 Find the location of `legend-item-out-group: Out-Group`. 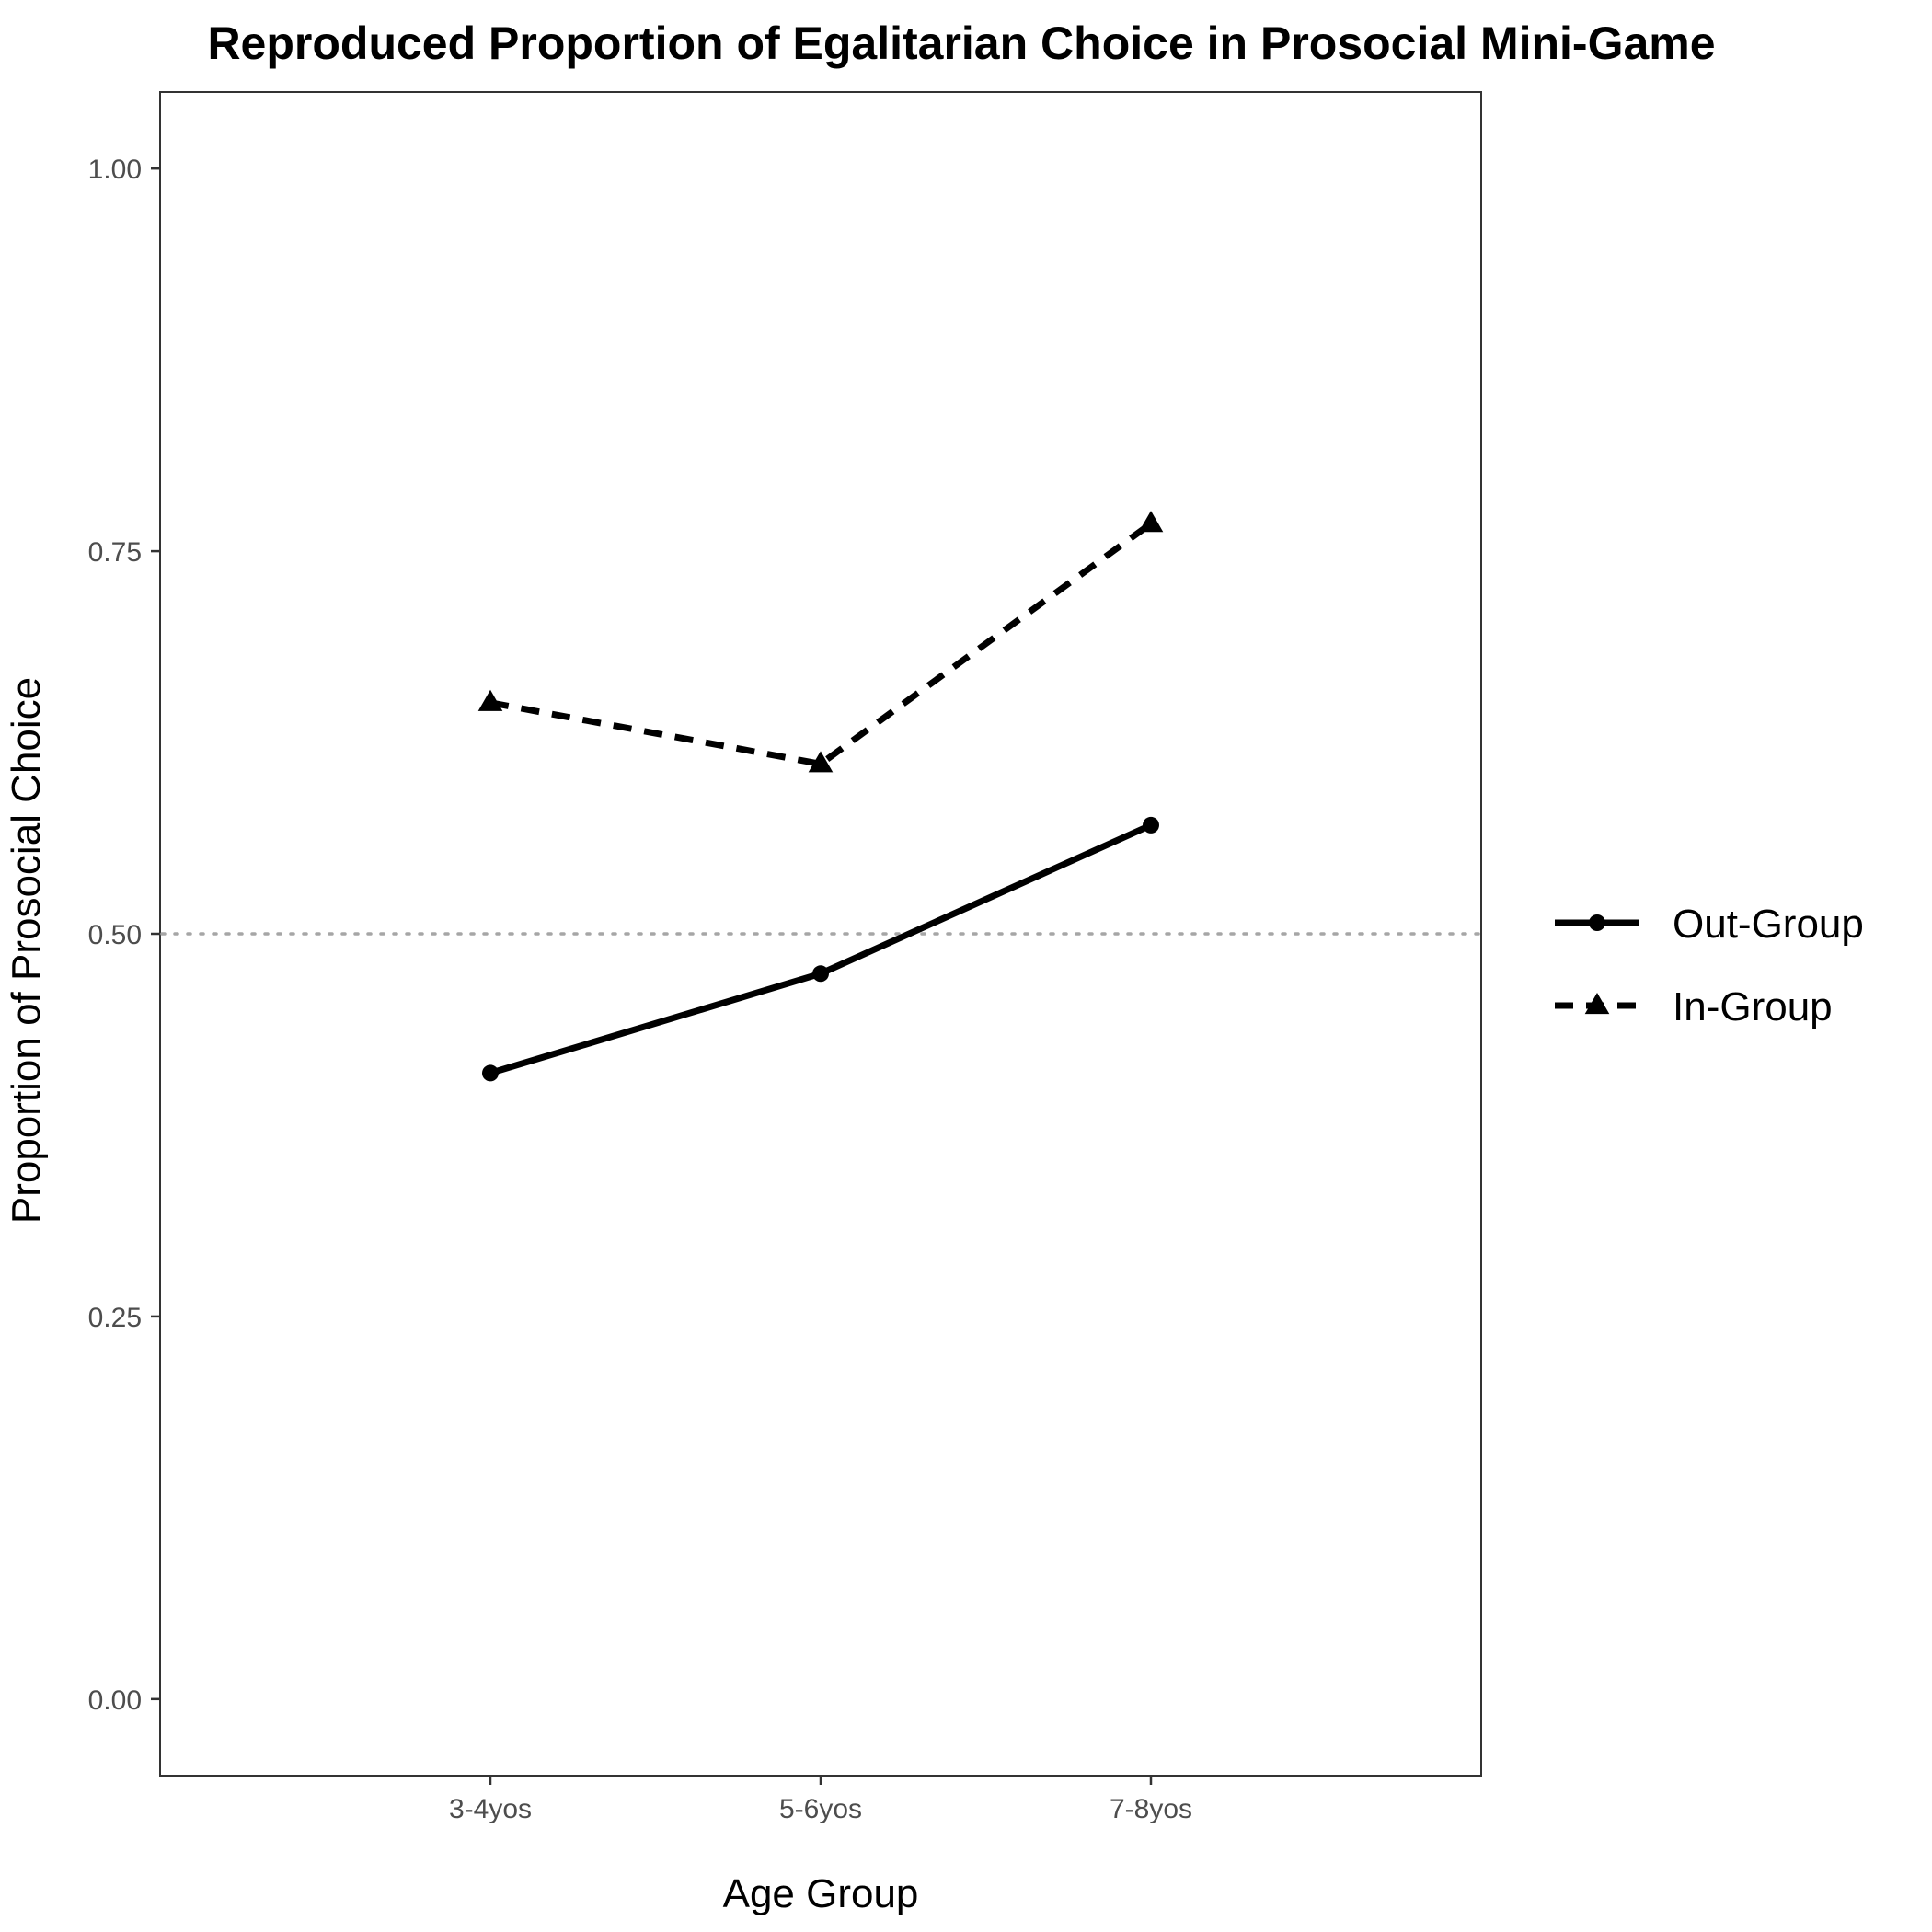

legend-item-out-group: Out-Group is located at coordinates (1709, 924).